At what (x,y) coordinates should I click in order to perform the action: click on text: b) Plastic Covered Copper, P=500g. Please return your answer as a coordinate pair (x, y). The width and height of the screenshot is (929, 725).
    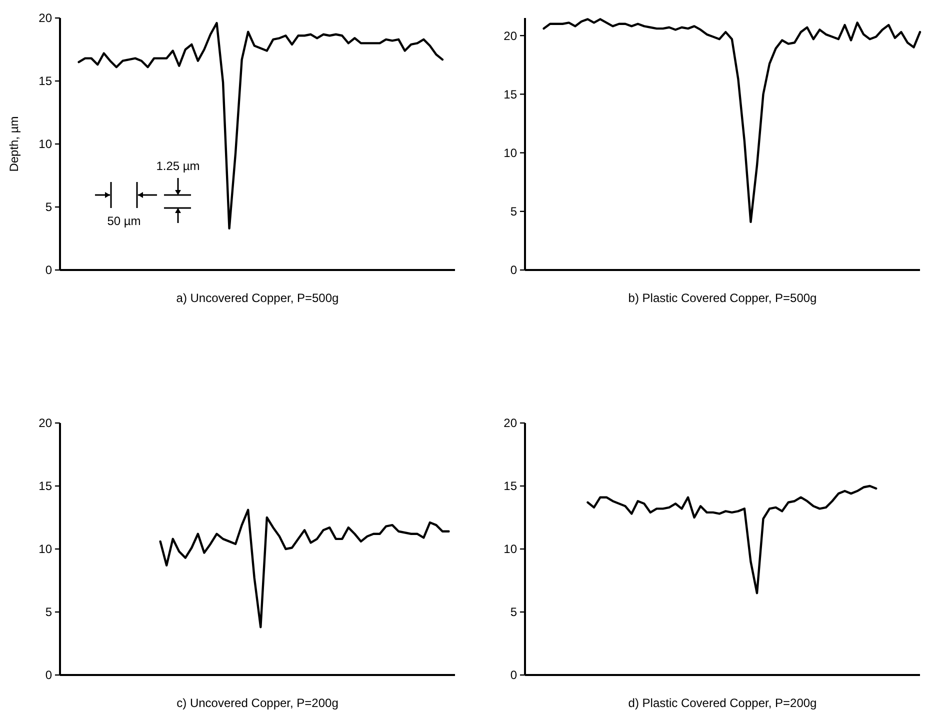
    Looking at the image, I should click on (722, 298).